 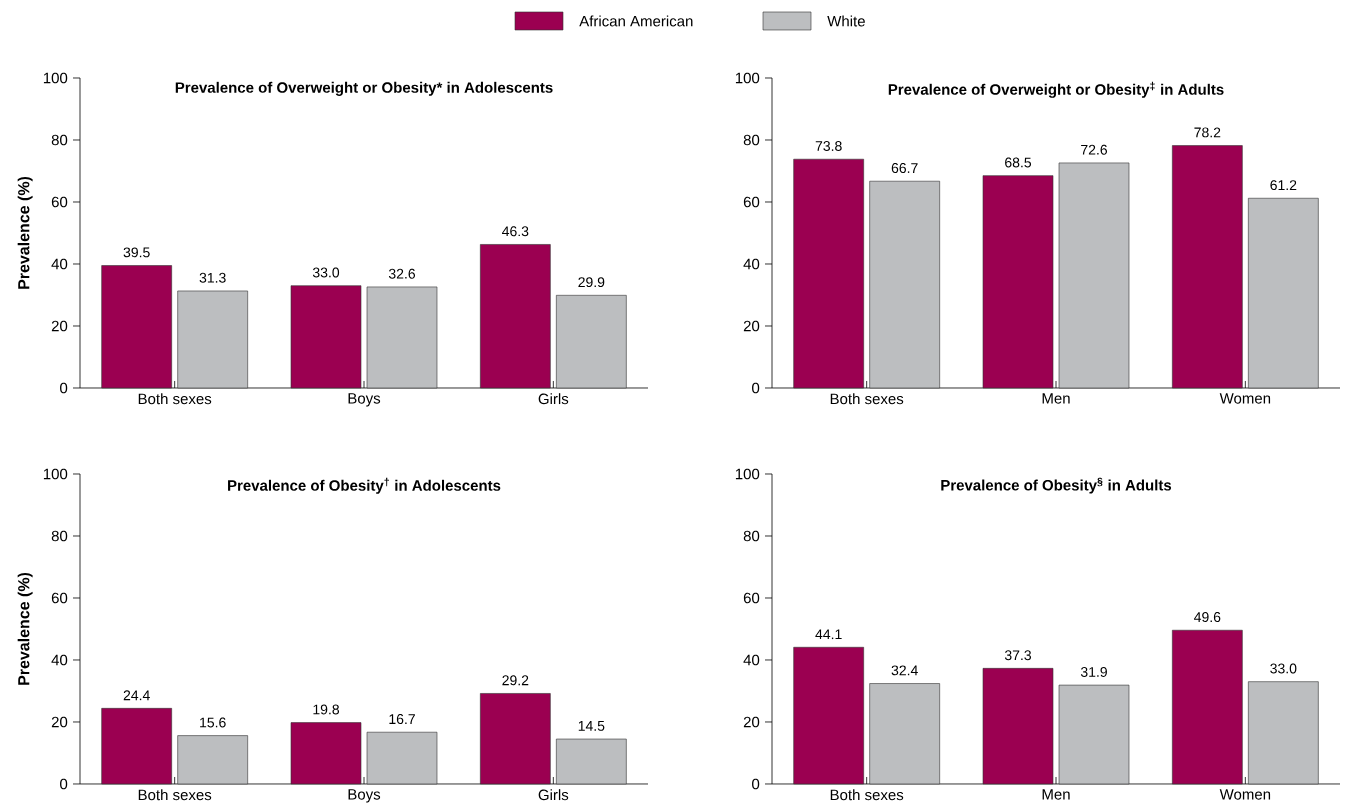 I want to click on data-label: 44.1, so click(x=828, y=634).